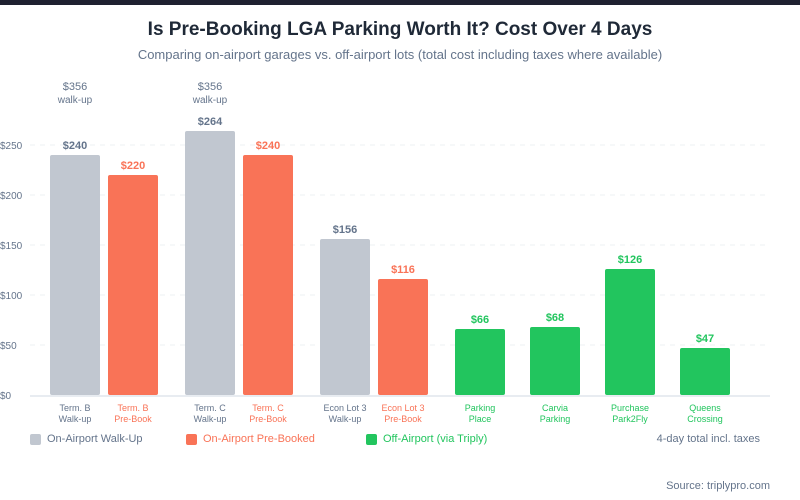 This screenshot has width=800, height=500. What do you see at coordinates (400, 2) in the screenshot?
I see `top-bar` at bounding box center [400, 2].